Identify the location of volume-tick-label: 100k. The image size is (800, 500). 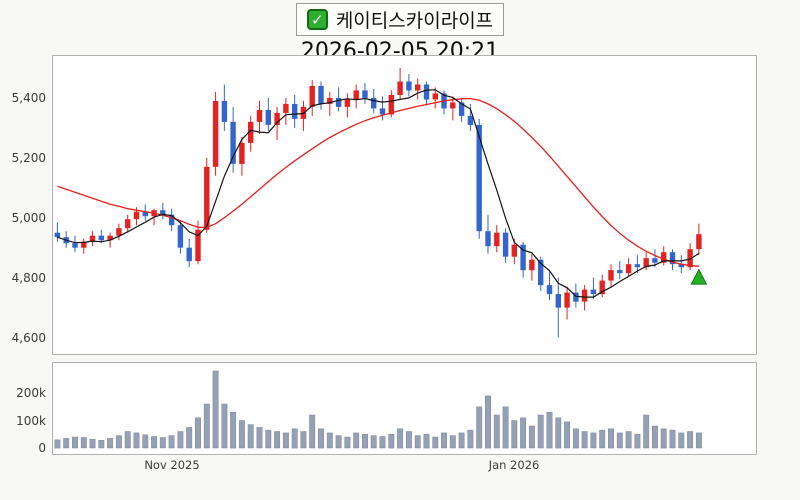
(31, 421).